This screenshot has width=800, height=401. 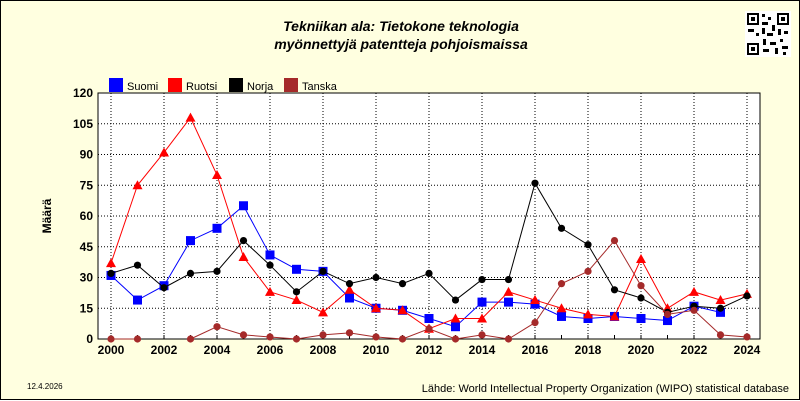 What do you see at coordinates (87, 247) in the screenshot?
I see `y-tick-label: 45` at bounding box center [87, 247].